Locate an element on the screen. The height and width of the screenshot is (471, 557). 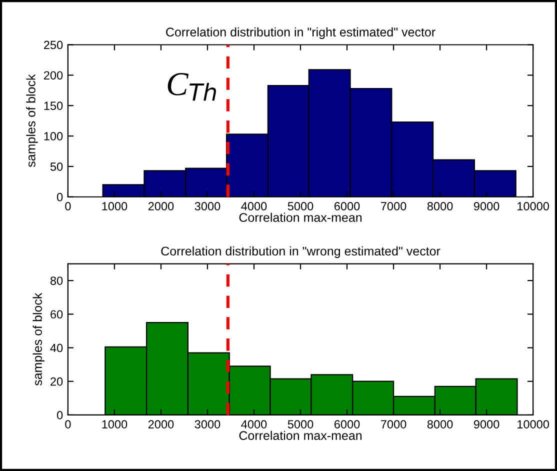
y-tick-label: 100 is located at coordinates (53, 136).